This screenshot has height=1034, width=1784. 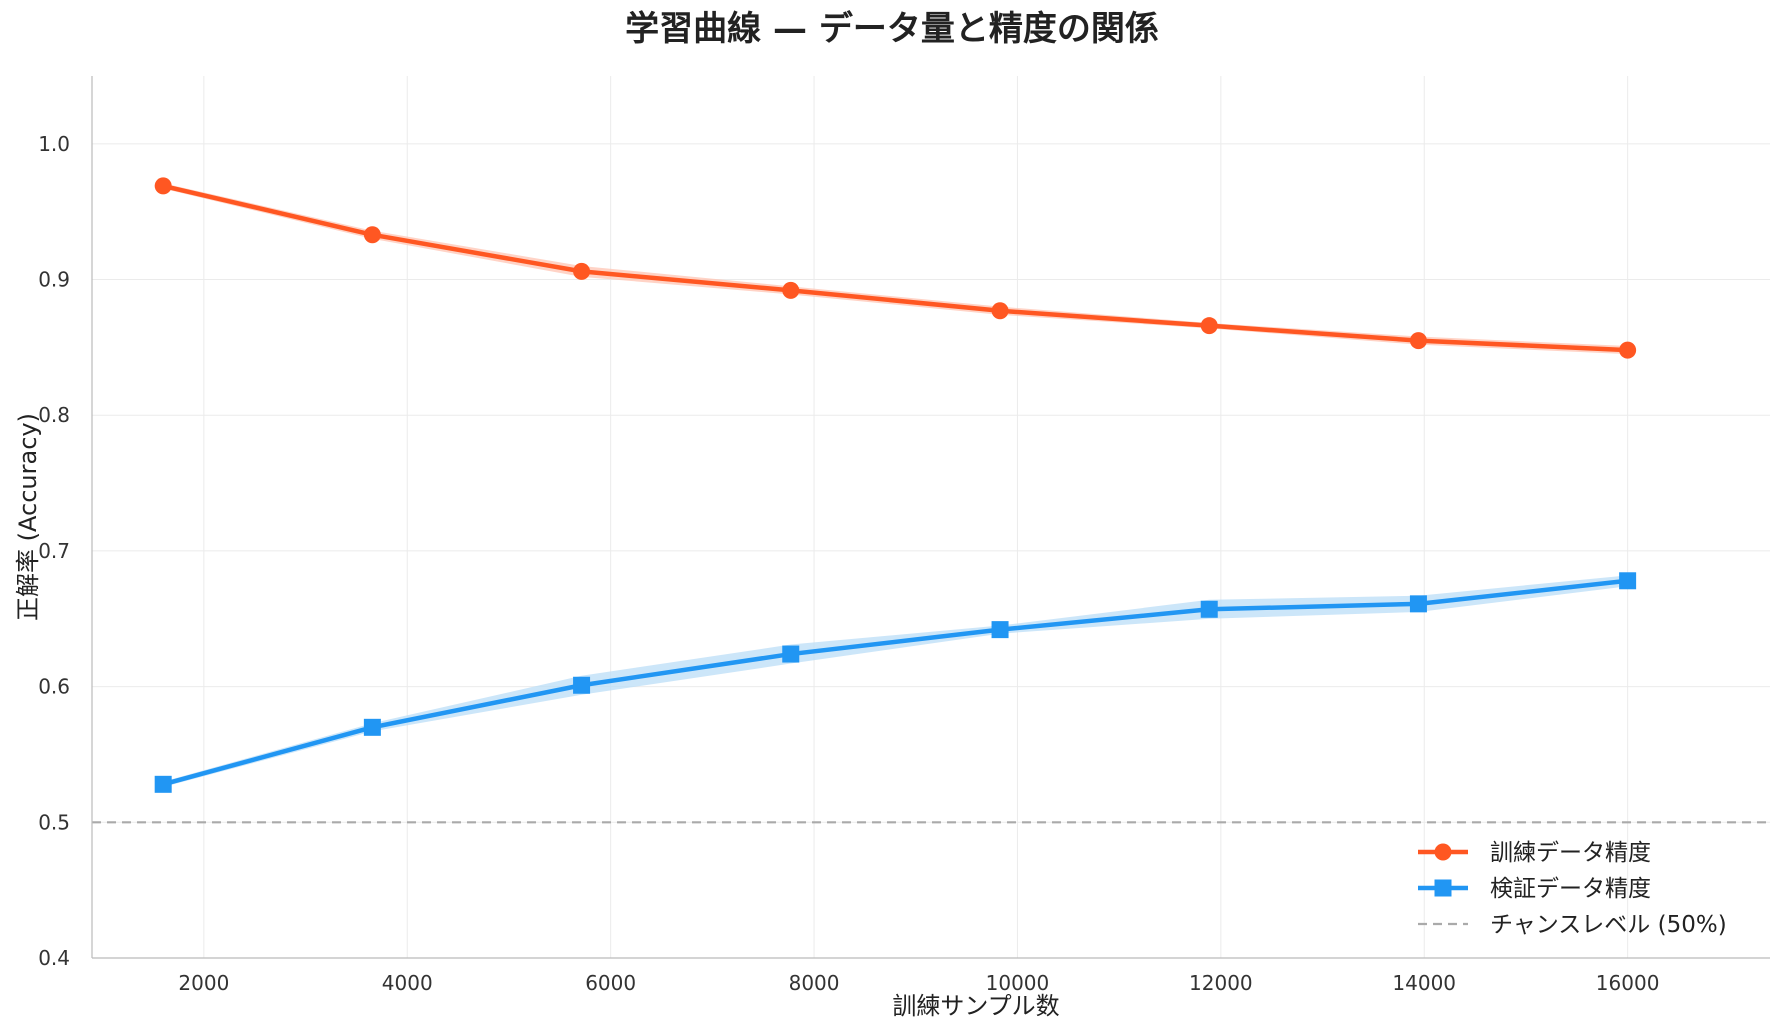 I want to click on legend-val-marker, so click(x=1443, y=888).